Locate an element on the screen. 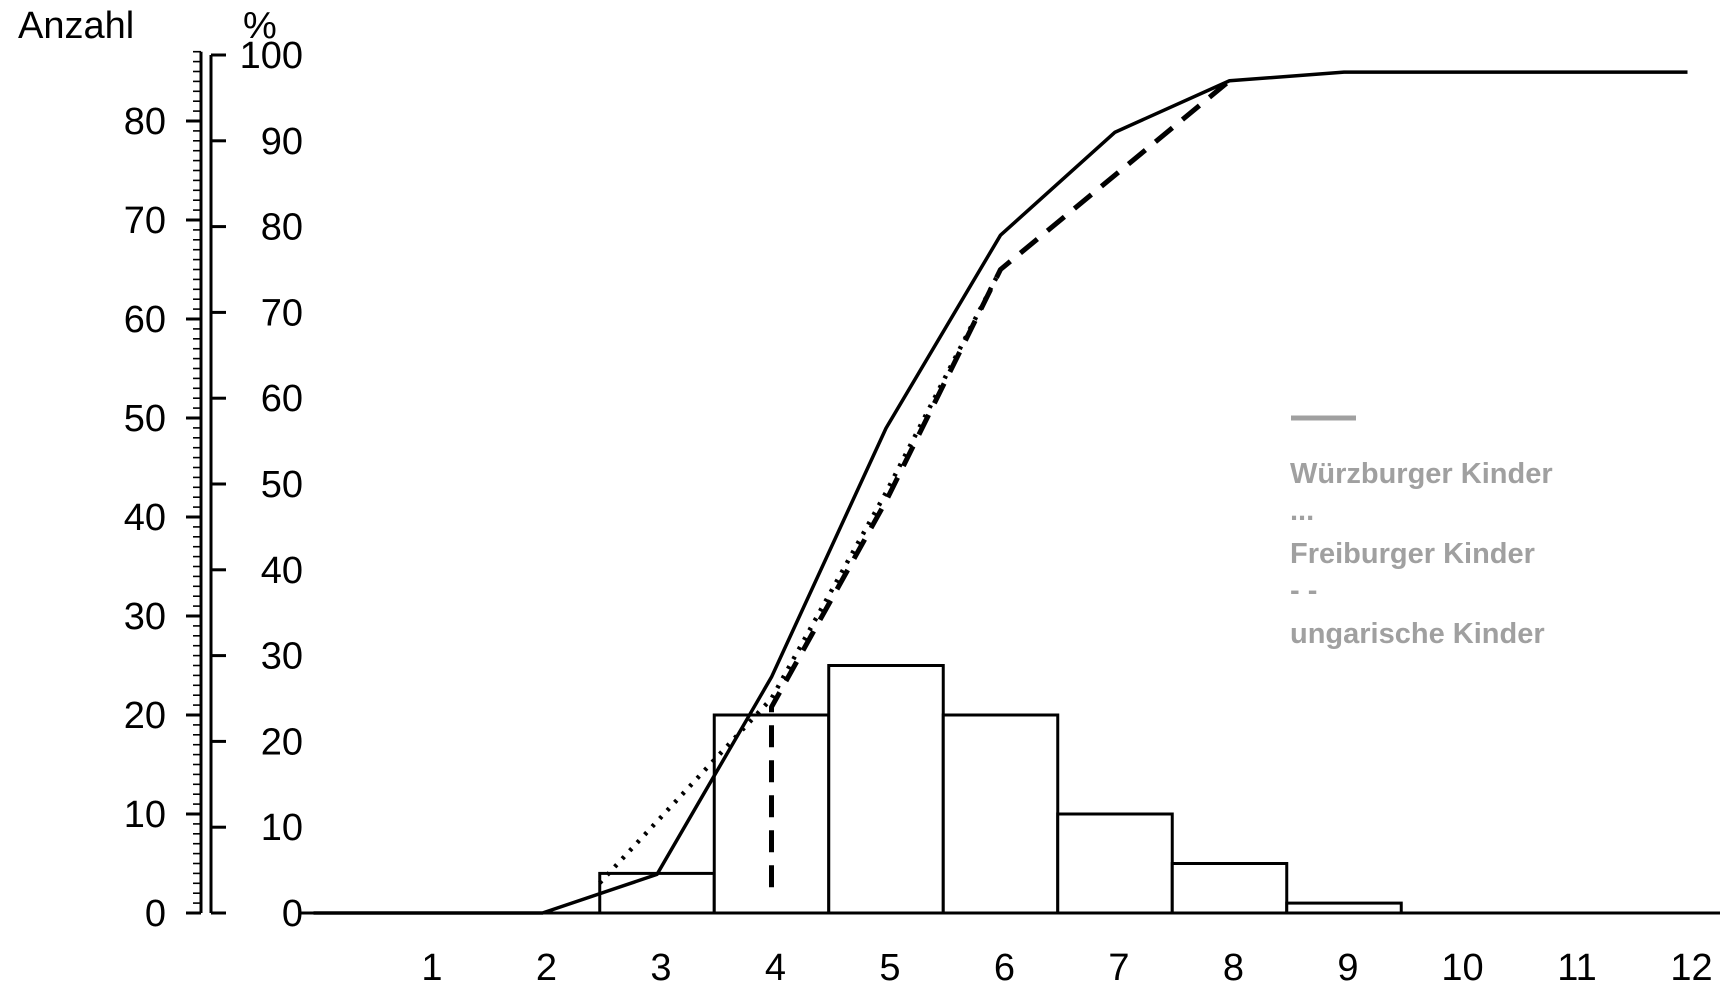  x-tick-label: 10 is located at coordinates (1462, 965).